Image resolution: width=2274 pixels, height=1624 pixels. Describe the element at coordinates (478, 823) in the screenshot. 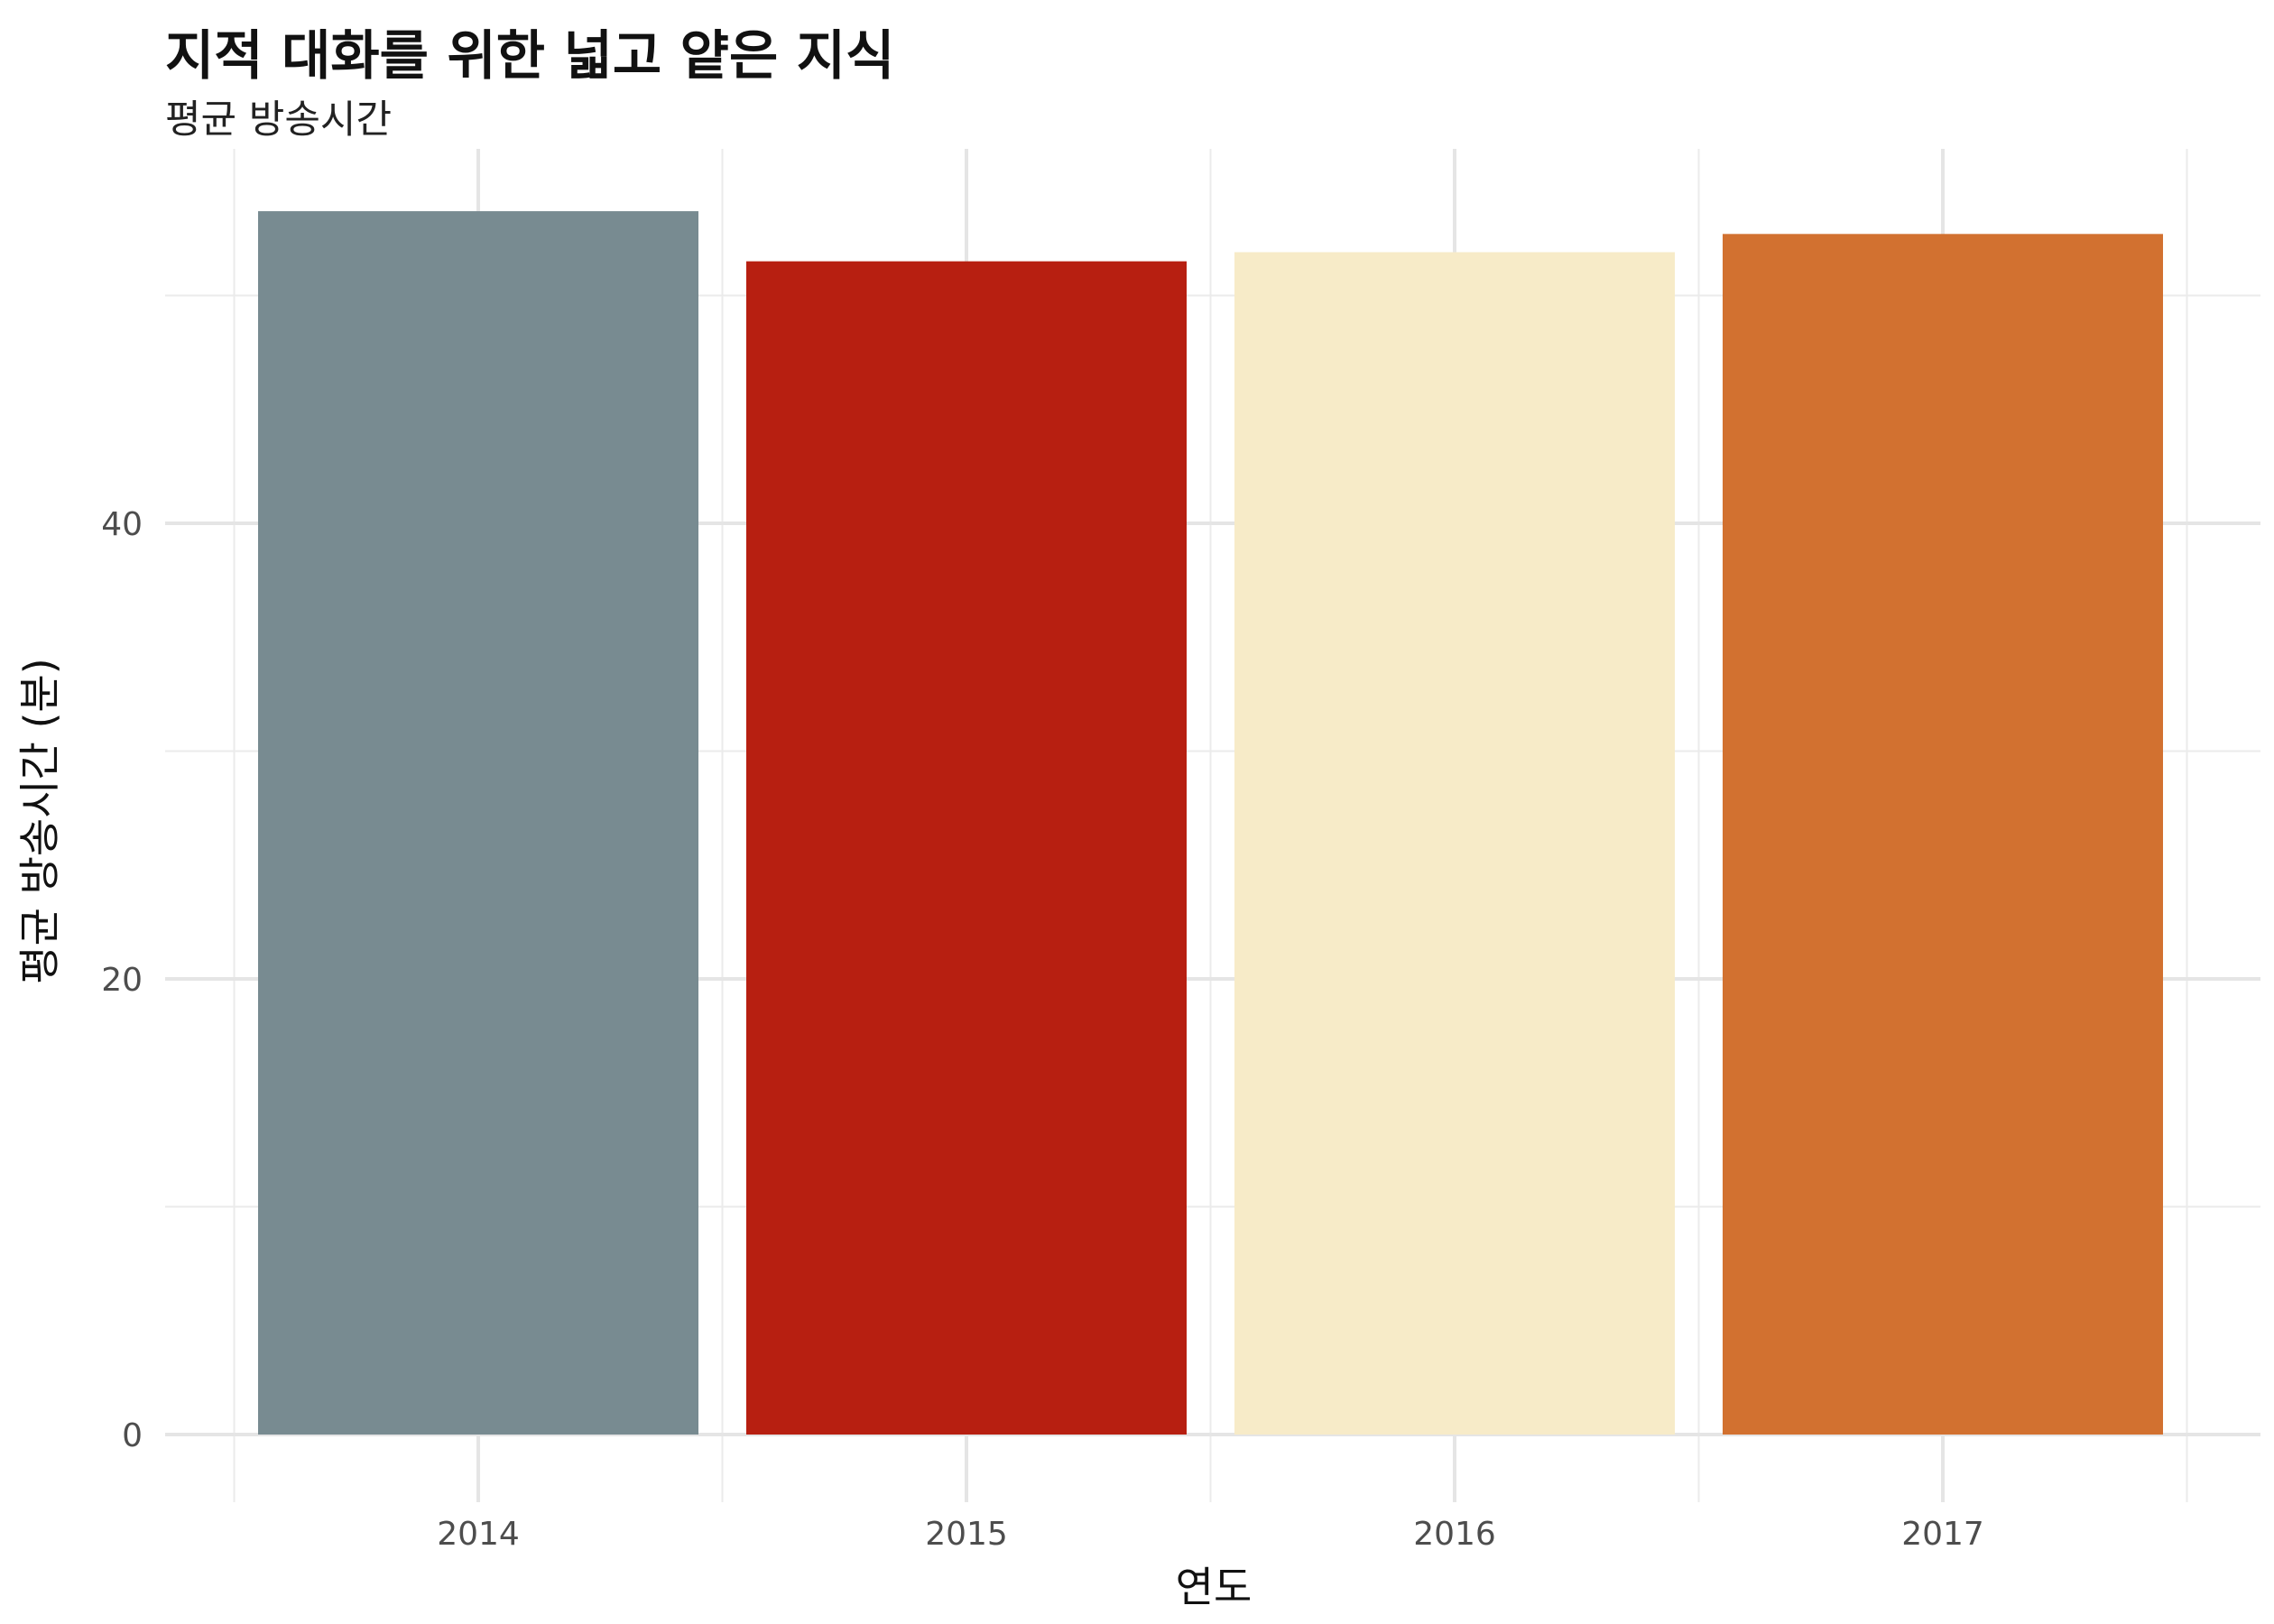

I see `bar-2014` at that location.